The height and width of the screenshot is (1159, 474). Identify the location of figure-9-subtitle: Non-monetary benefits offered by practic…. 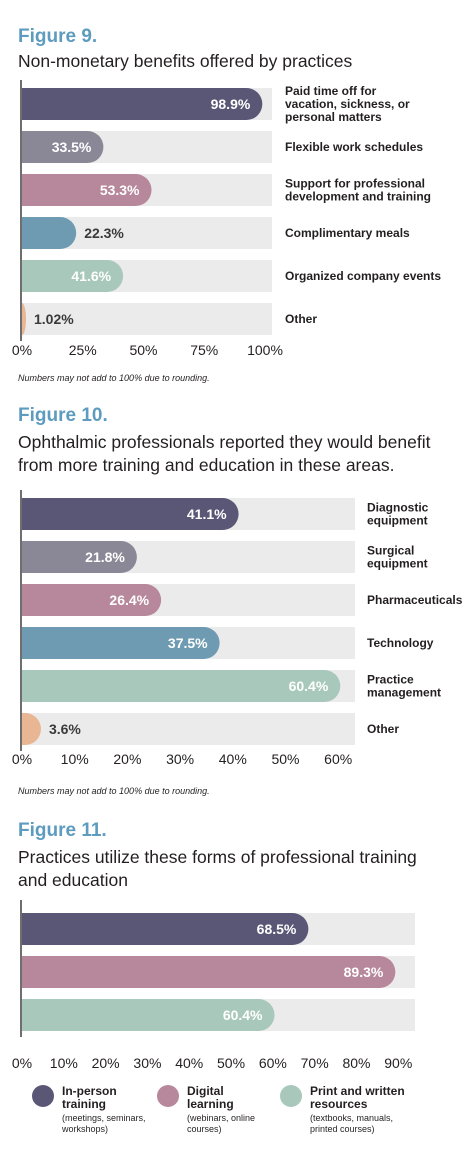
(185, 61).